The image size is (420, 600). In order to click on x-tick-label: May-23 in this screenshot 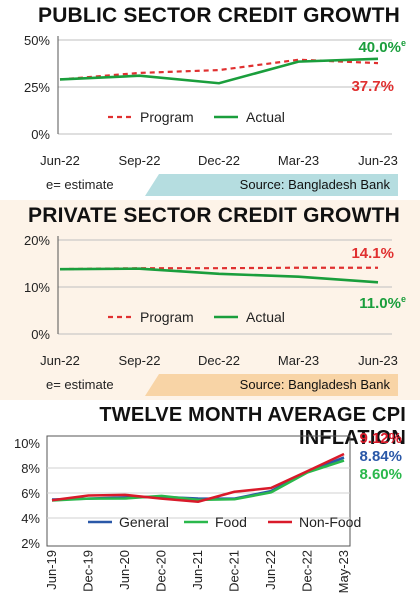, I will do `click(343, 571)`.